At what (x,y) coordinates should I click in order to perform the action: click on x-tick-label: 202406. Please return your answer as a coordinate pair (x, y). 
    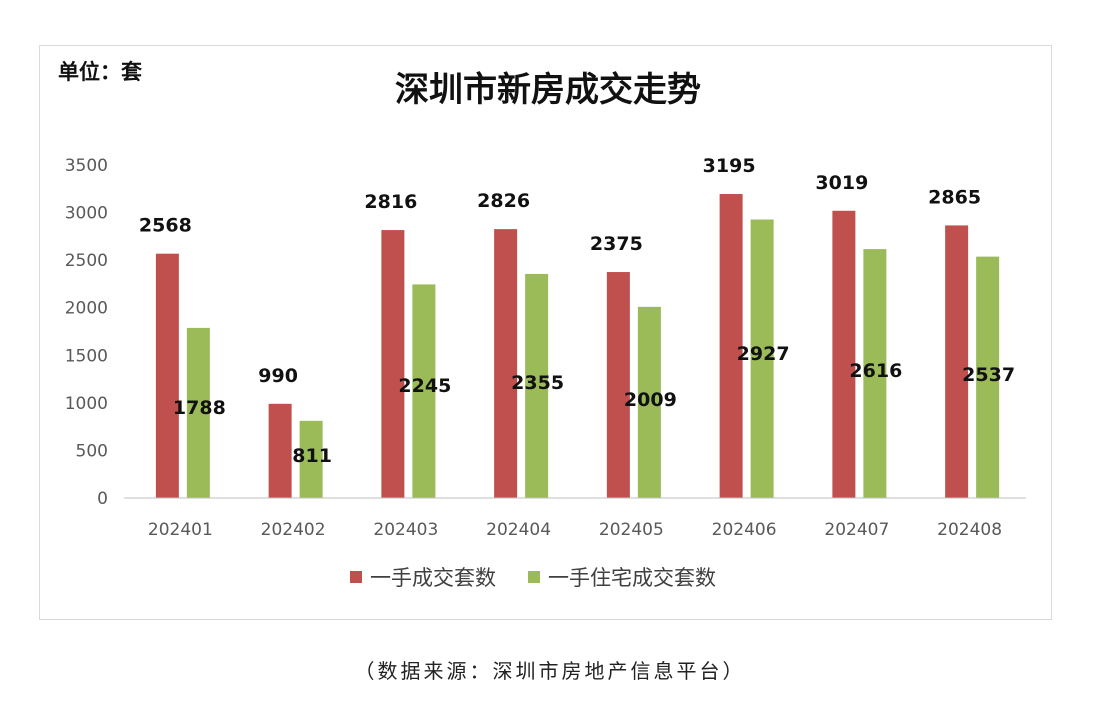
    Looking at the image, I should click on (744, 530).